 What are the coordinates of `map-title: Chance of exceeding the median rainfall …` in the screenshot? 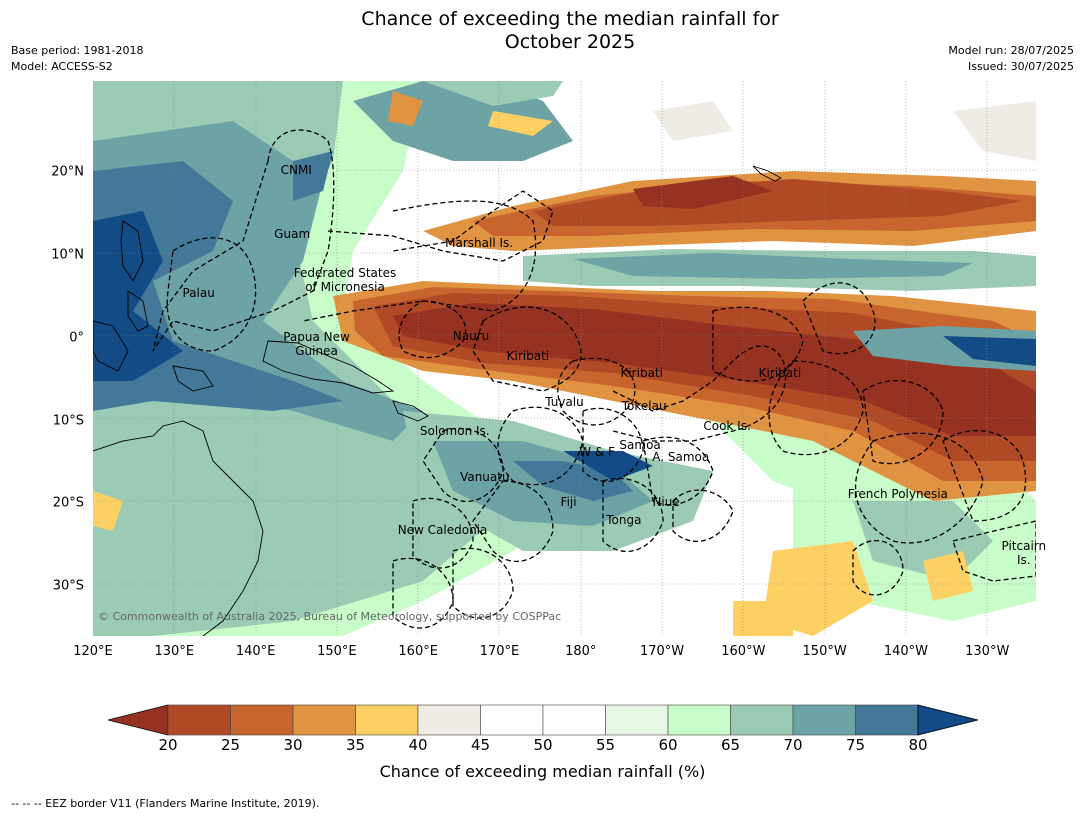 It's located at (542, 31).